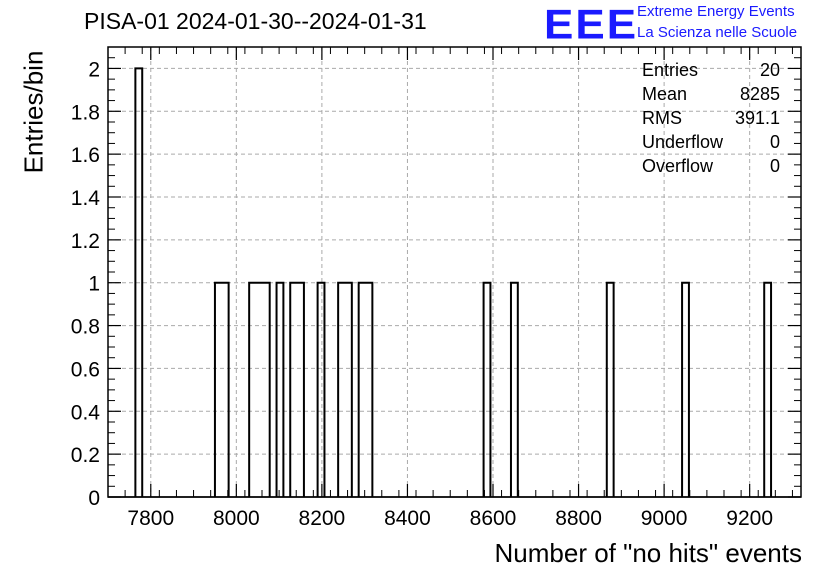  What do you see at coordinates (664, 518) in the screenshot?
I see `x-tick-label: 9000` at bounding box center [664, 518].